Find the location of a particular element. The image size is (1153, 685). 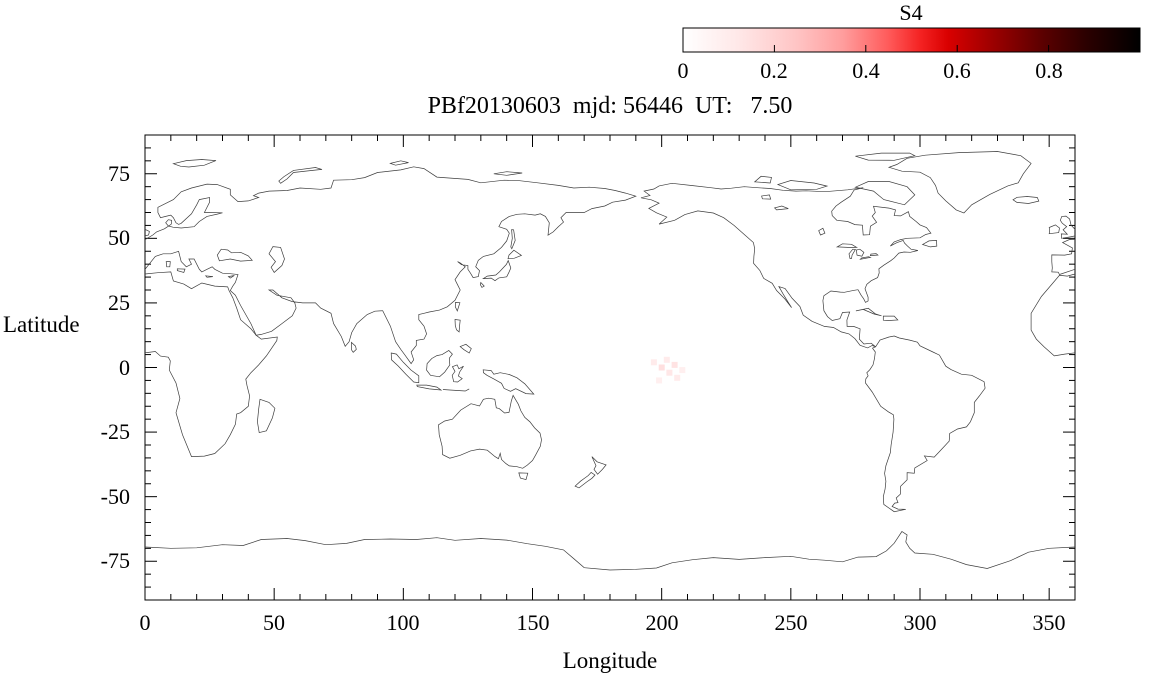

x-tick-label-250: 250 is located at coordinates (791, 622).